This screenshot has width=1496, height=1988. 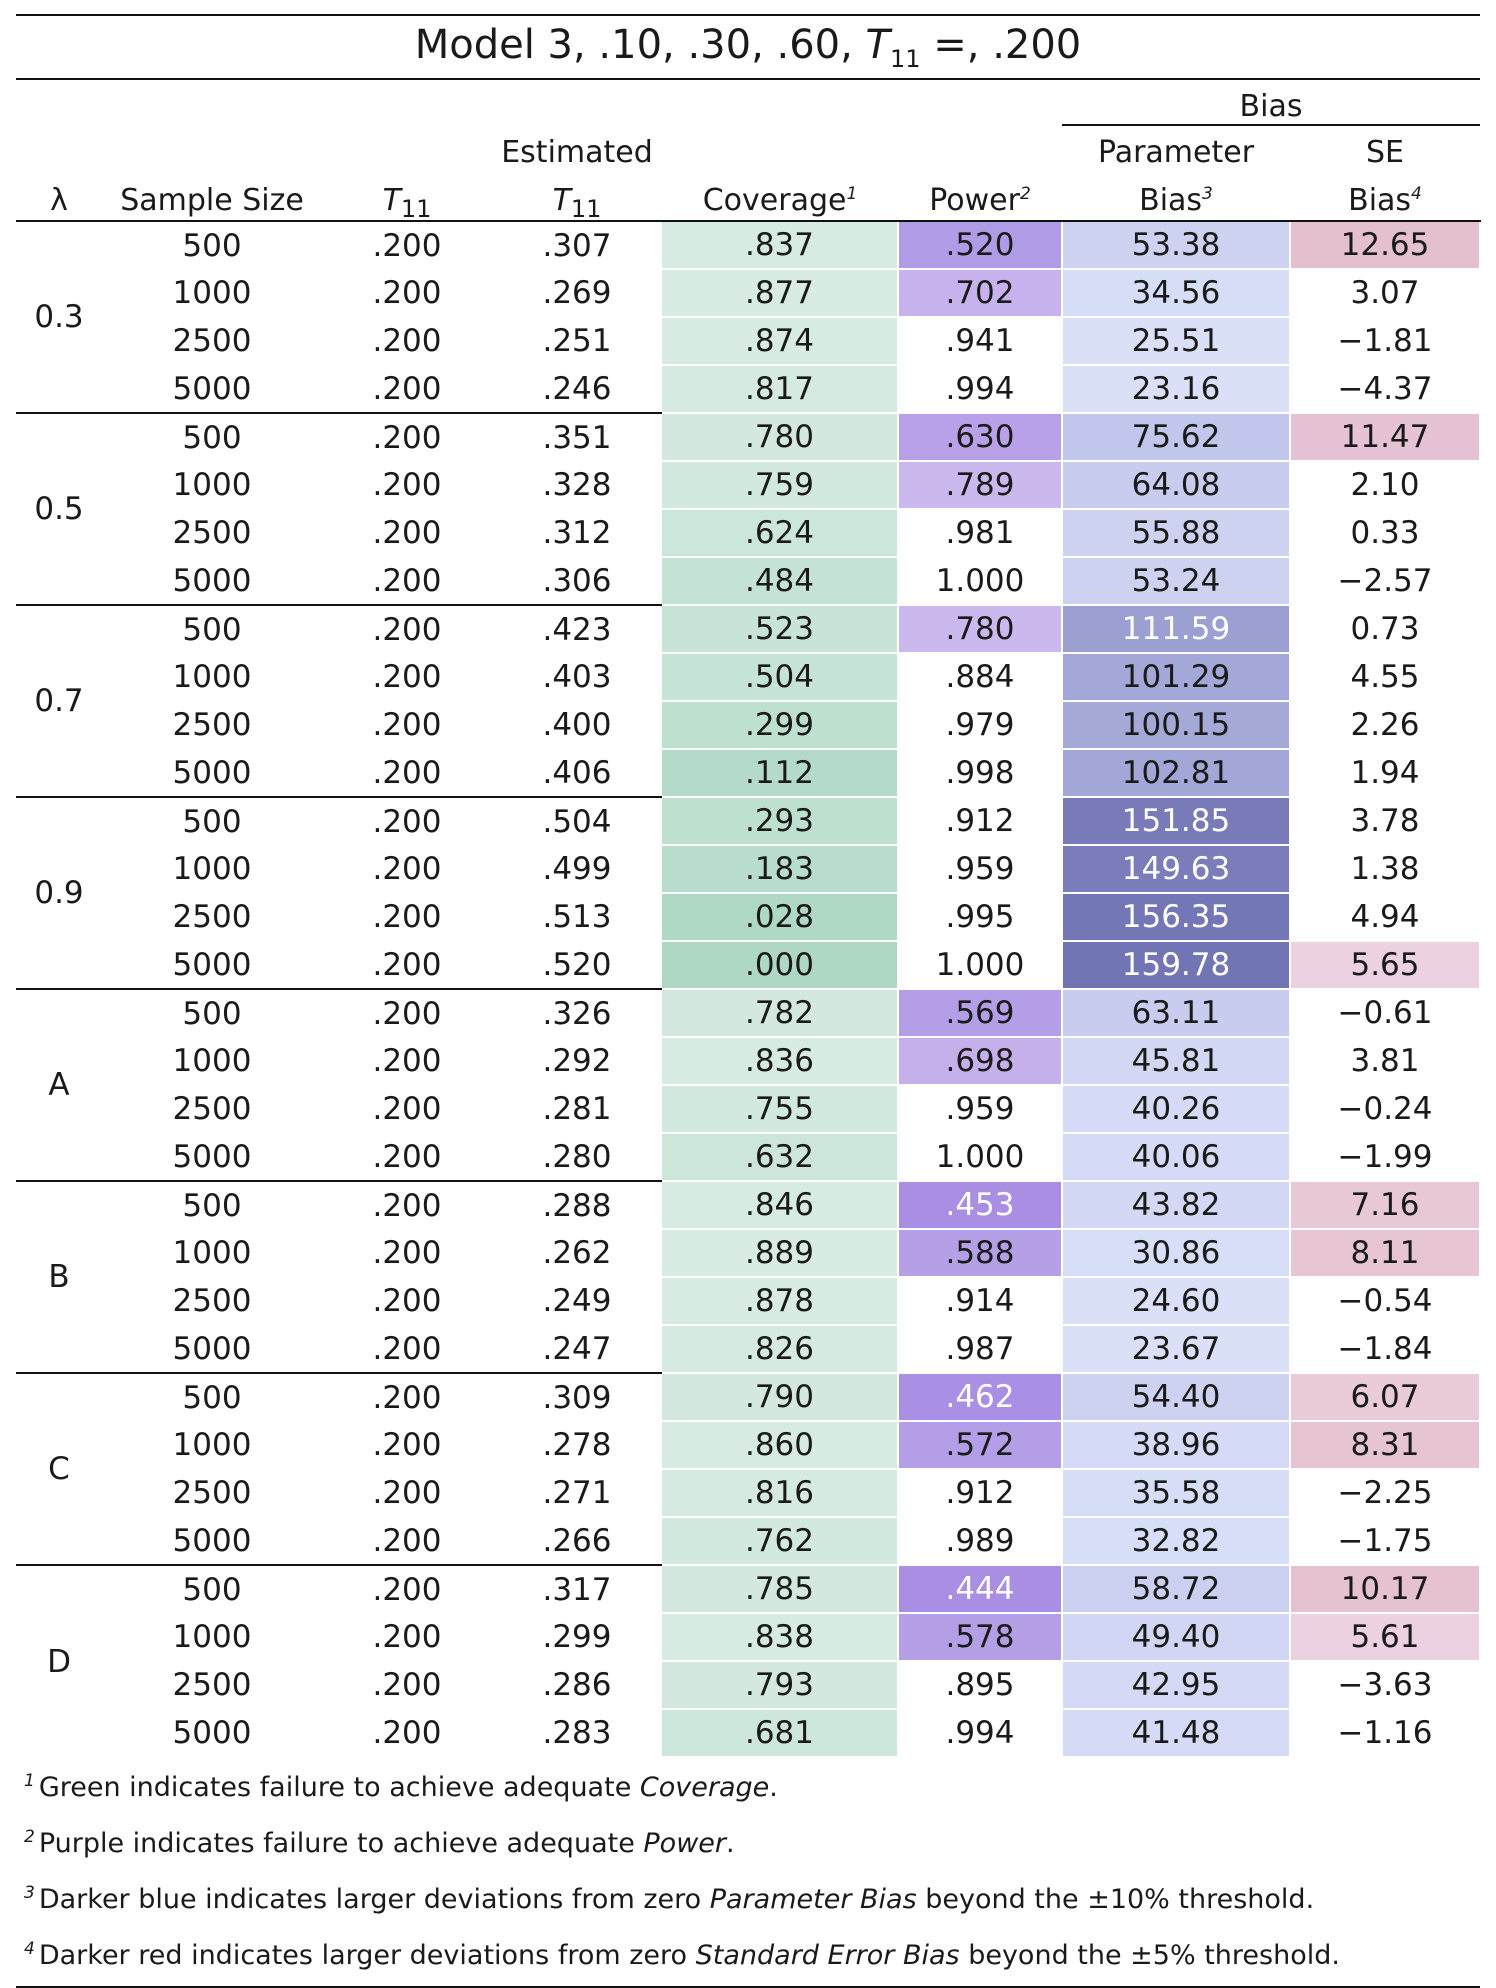 What do you see at coordinates (577, 293) in the screenshot?
I see `estimated-t11-cell: .269` at bounding box center [577, 293].